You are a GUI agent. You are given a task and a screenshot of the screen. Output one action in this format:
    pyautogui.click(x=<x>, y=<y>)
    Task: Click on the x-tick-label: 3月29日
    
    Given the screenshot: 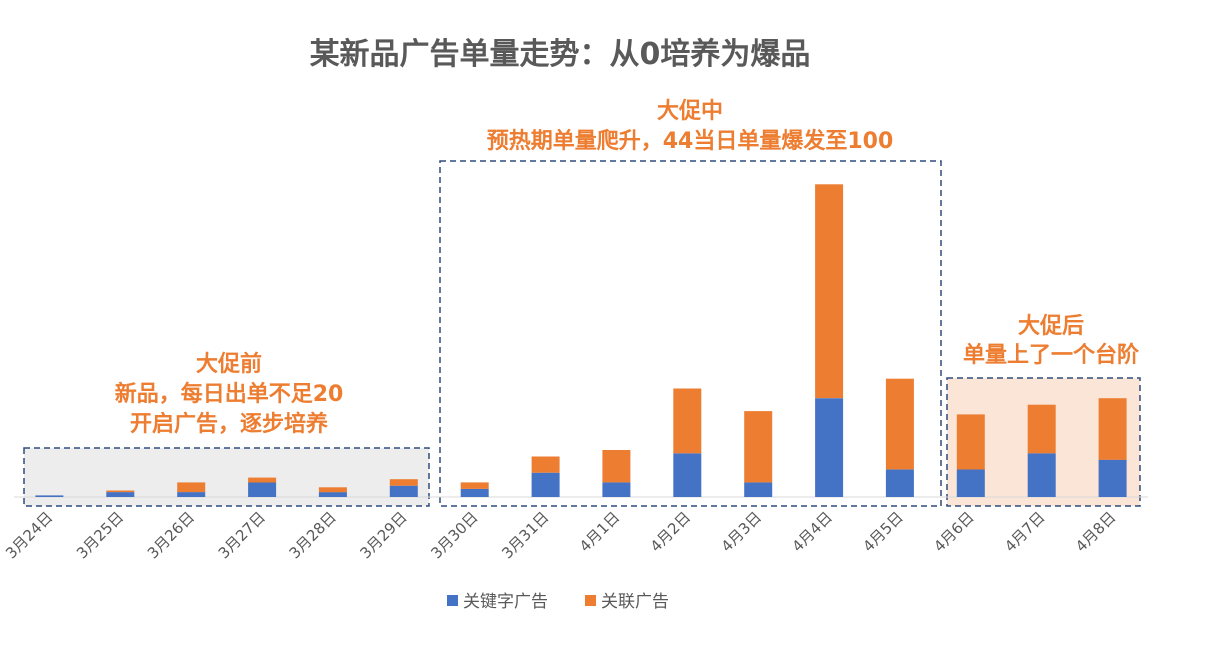 What is the action you would take?
    pyautogui.click(x=383, y=535)
    